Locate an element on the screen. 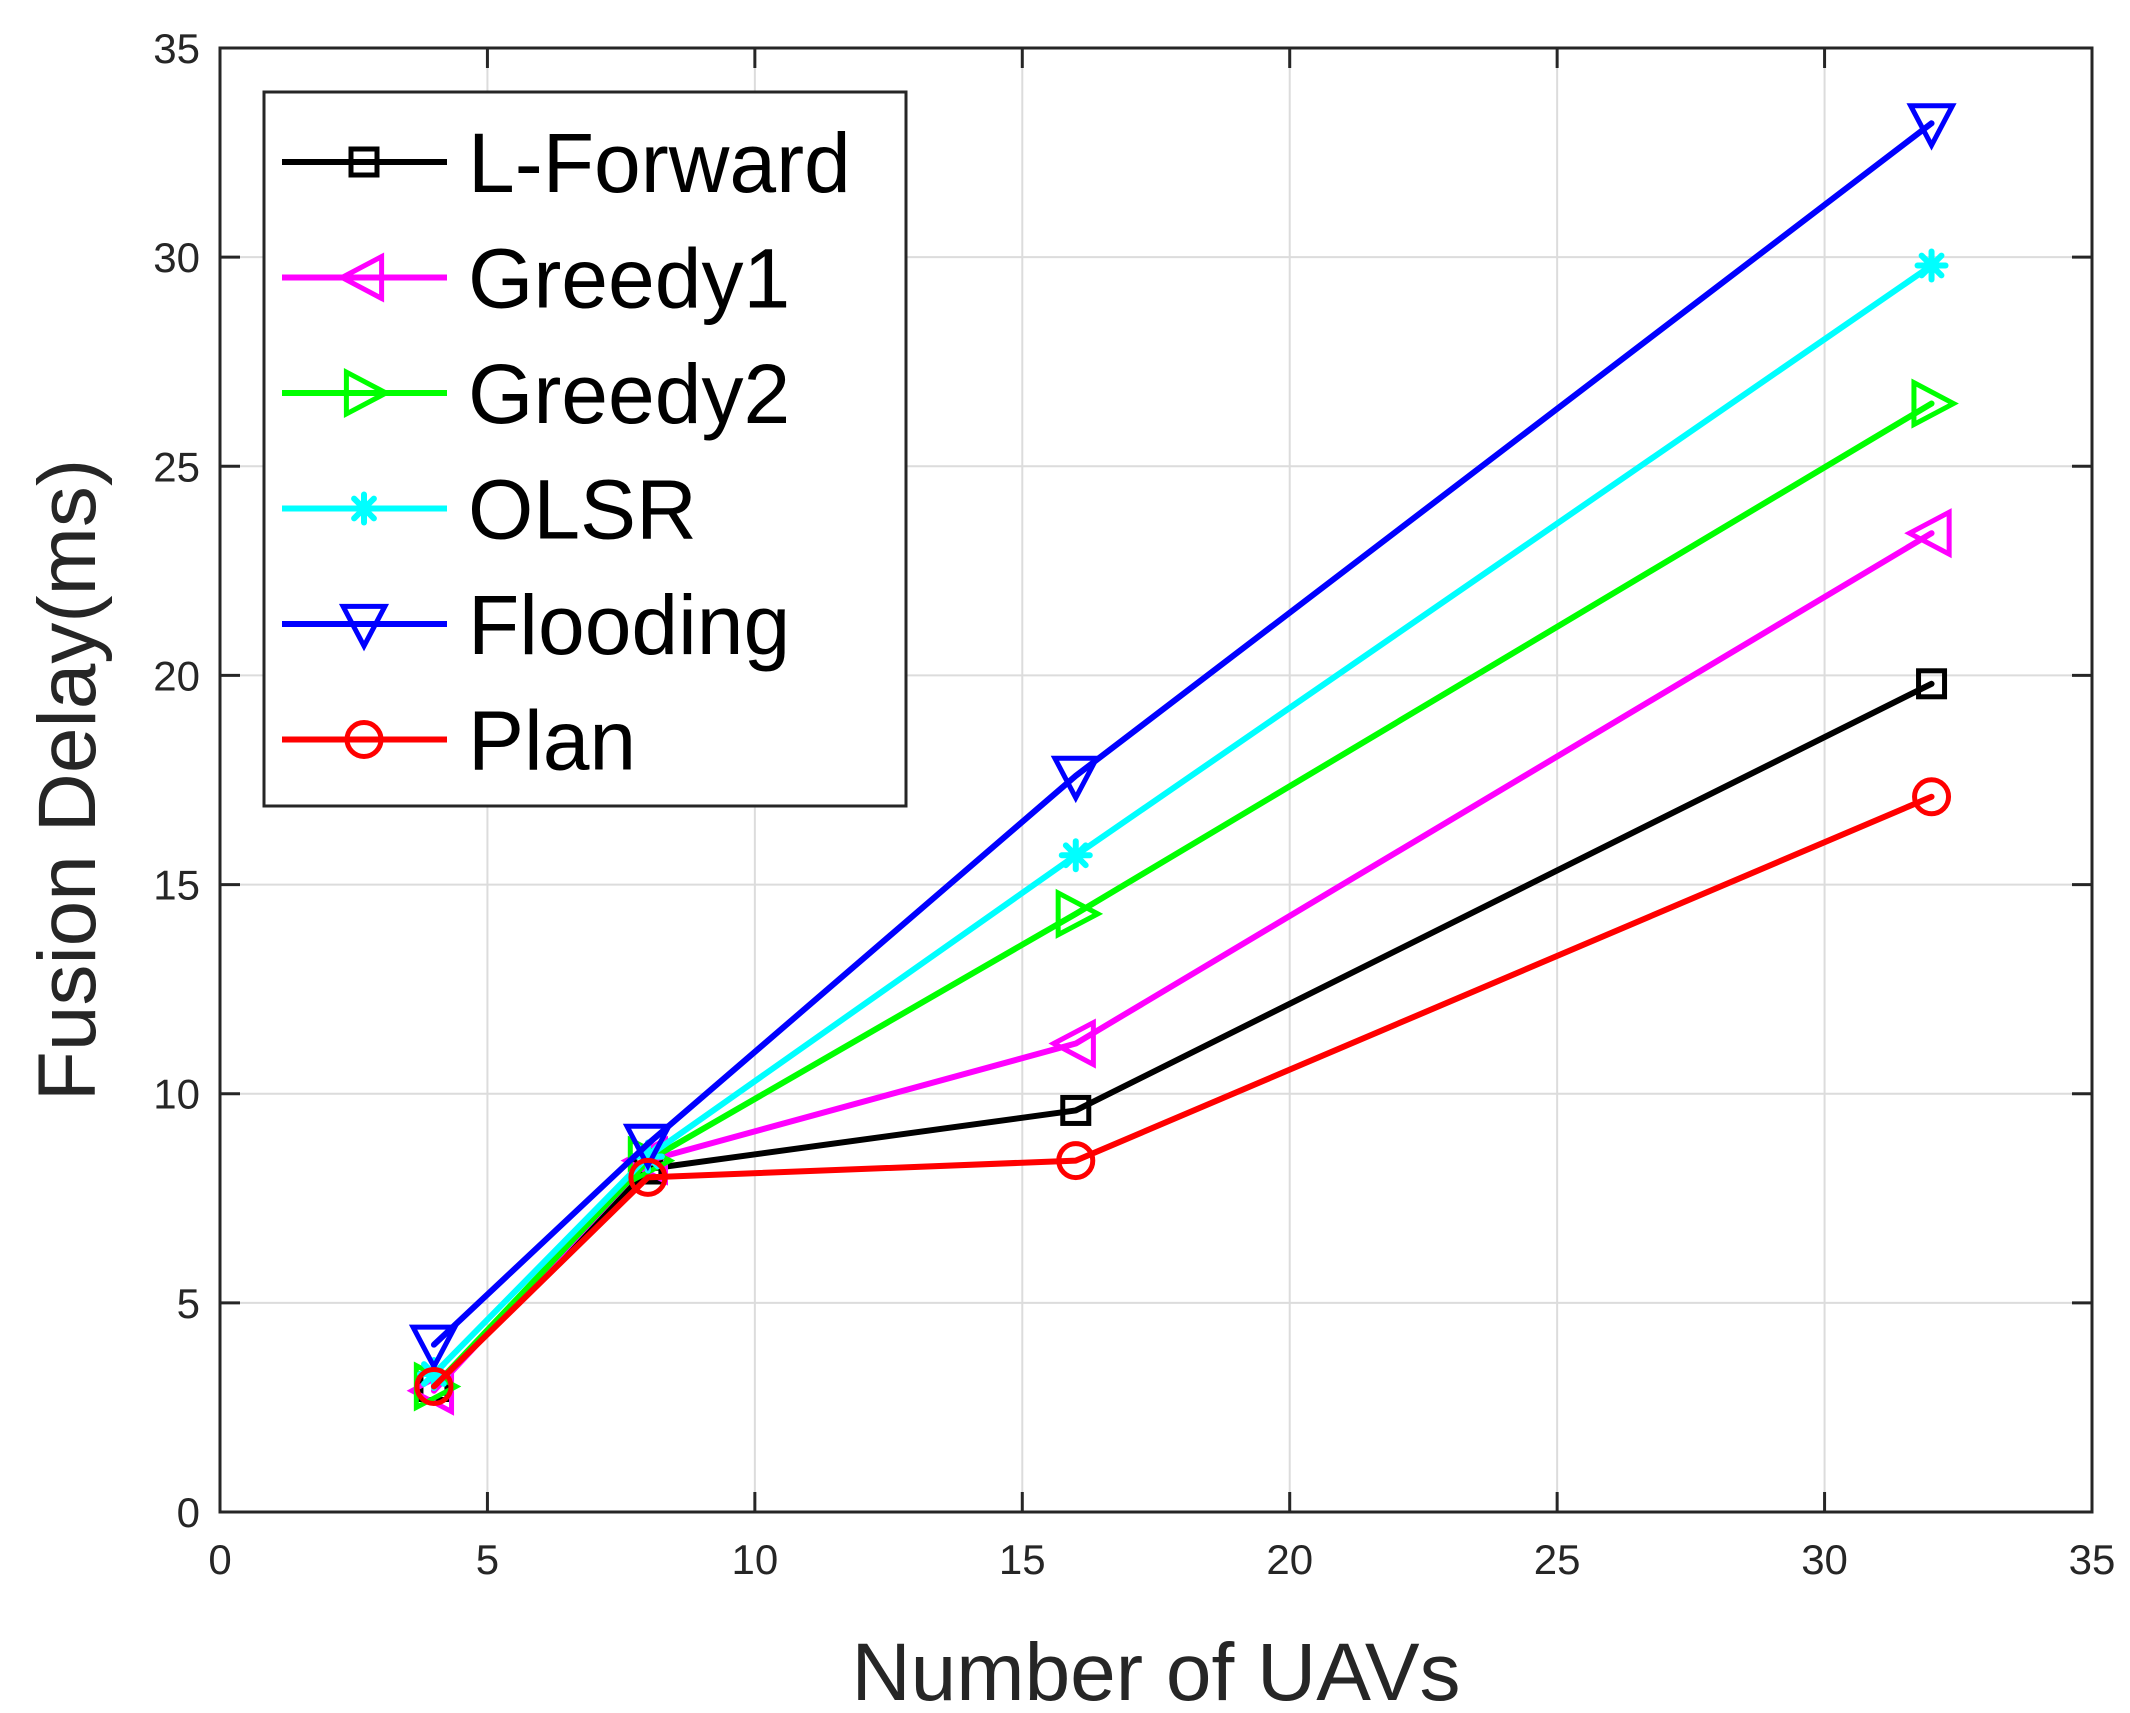 The image size is (2130, 1713). legend-entry-olsr: OLSR is located at coordinates (489, 510).